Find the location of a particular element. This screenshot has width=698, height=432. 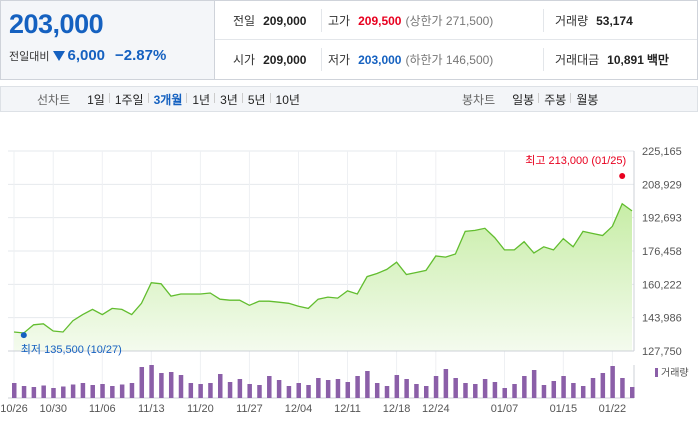

tab-weekly: 주봉 is located at coordinates (554, 99).